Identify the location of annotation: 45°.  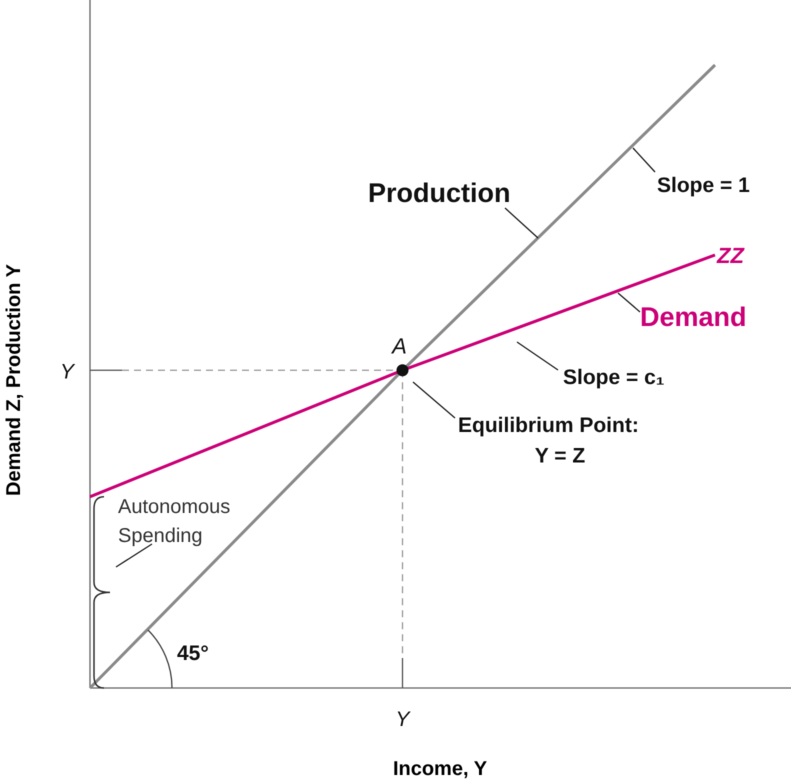
(193, 653).